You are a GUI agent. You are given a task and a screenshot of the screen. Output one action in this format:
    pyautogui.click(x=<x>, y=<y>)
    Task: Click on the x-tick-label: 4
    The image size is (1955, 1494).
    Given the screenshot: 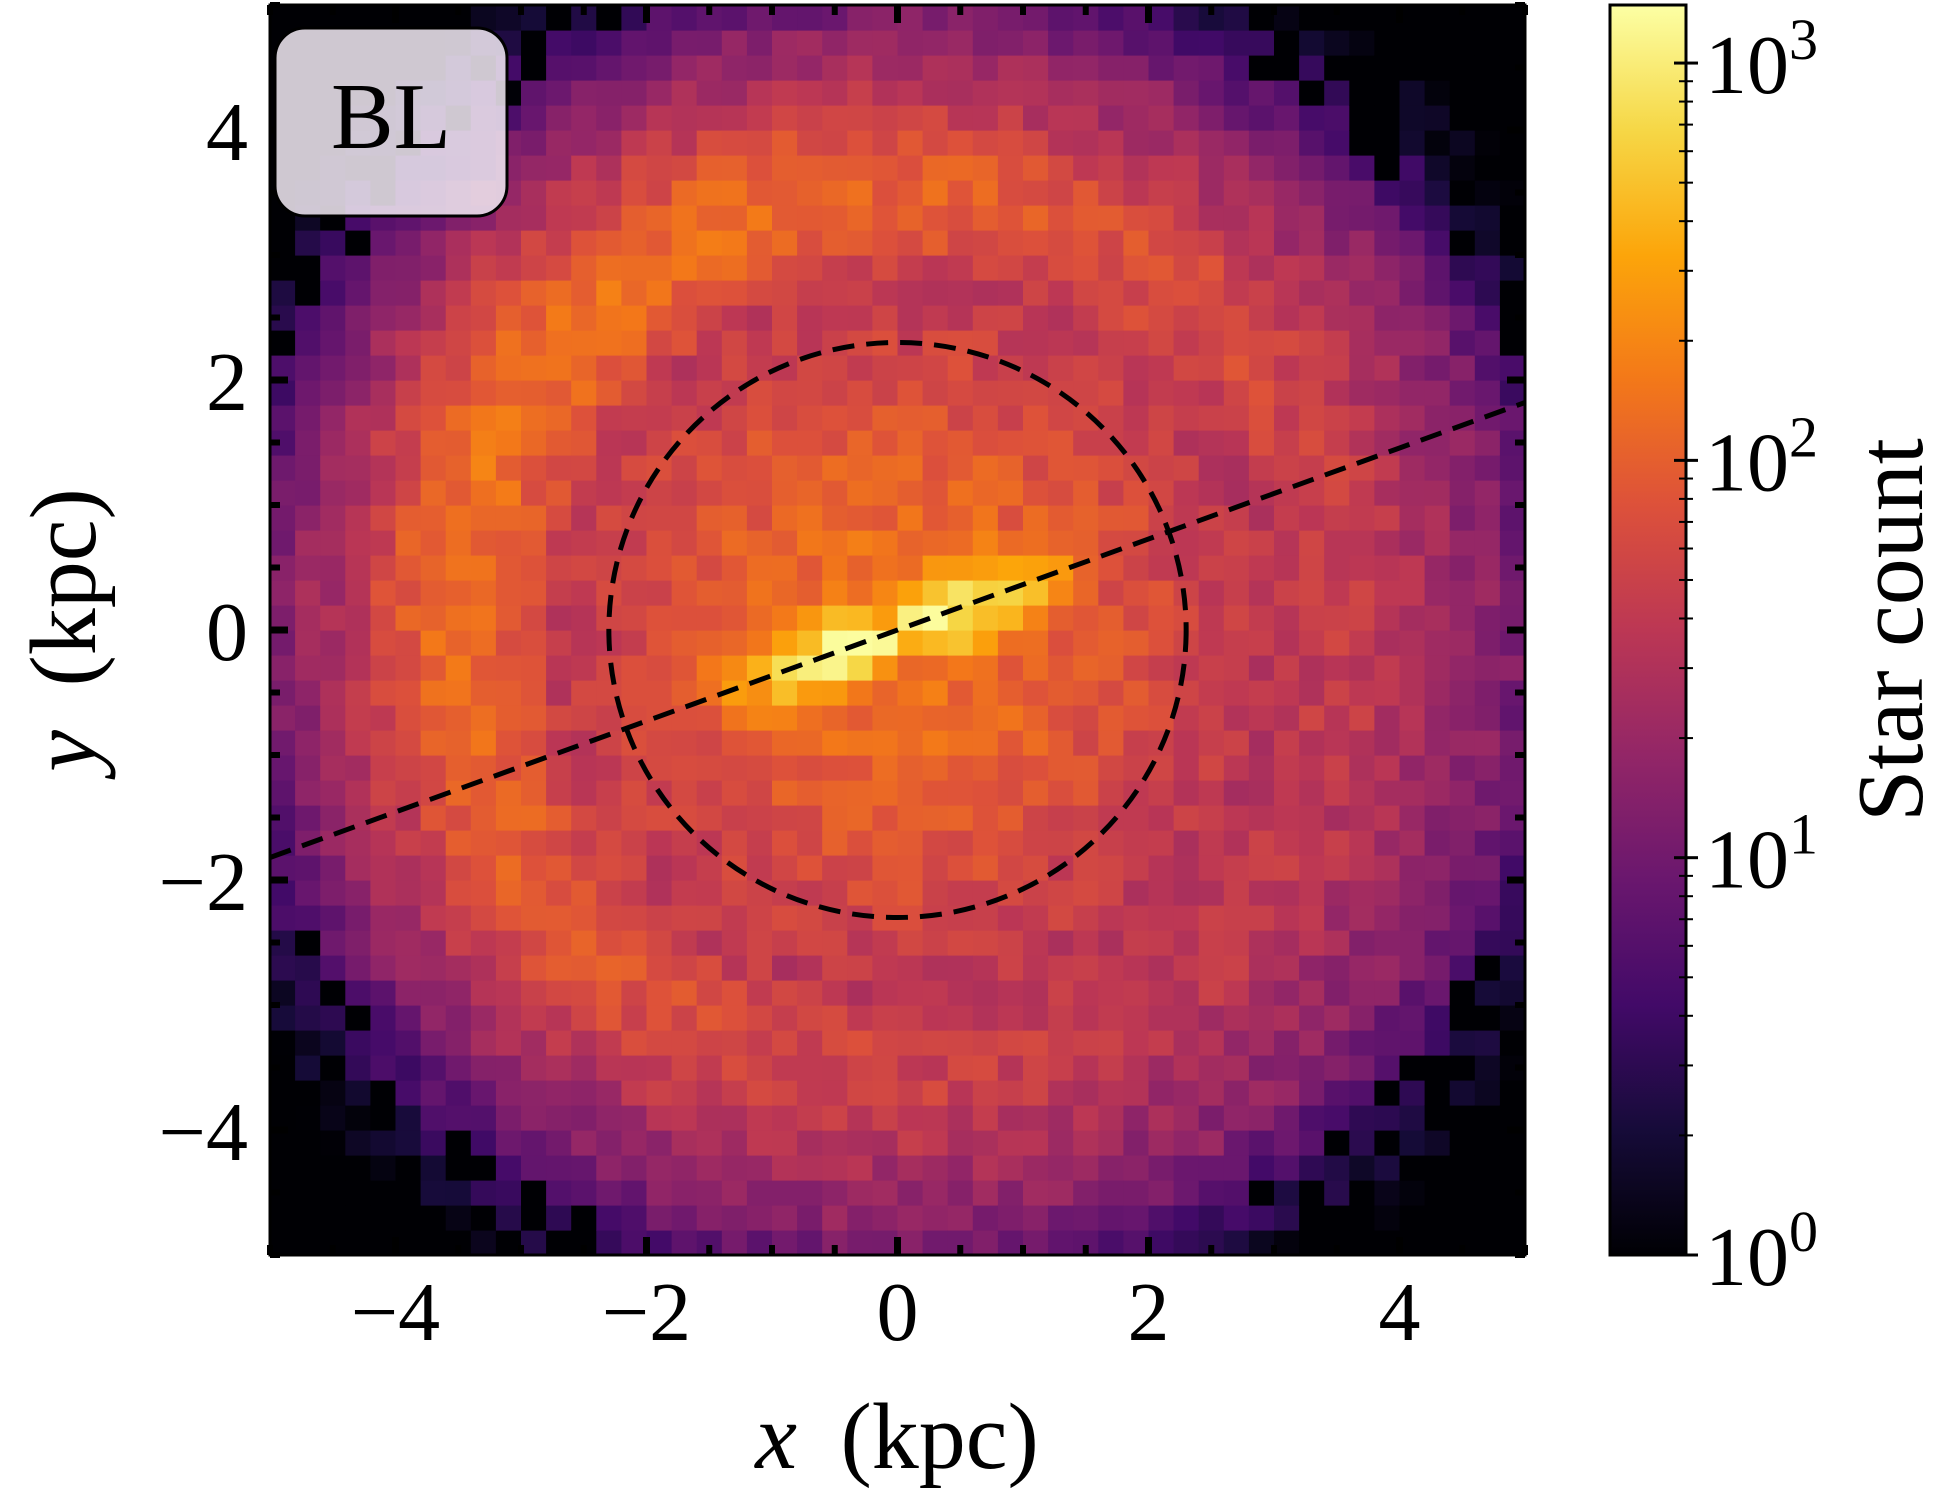 What is the action you would take?
    pyautogui.click(x=1400, y=1312)
    